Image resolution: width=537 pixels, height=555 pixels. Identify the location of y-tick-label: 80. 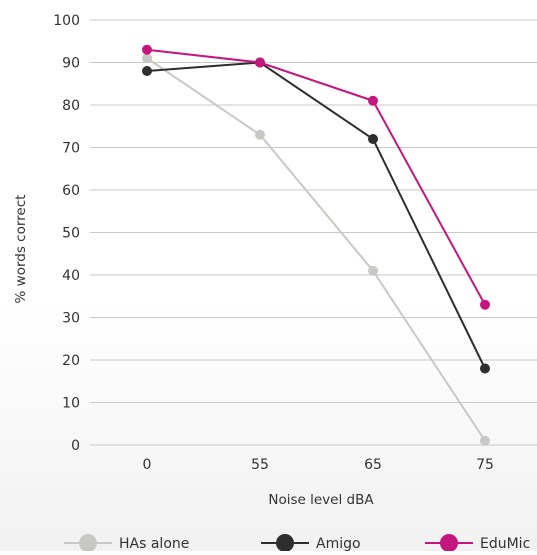
(71, 106).